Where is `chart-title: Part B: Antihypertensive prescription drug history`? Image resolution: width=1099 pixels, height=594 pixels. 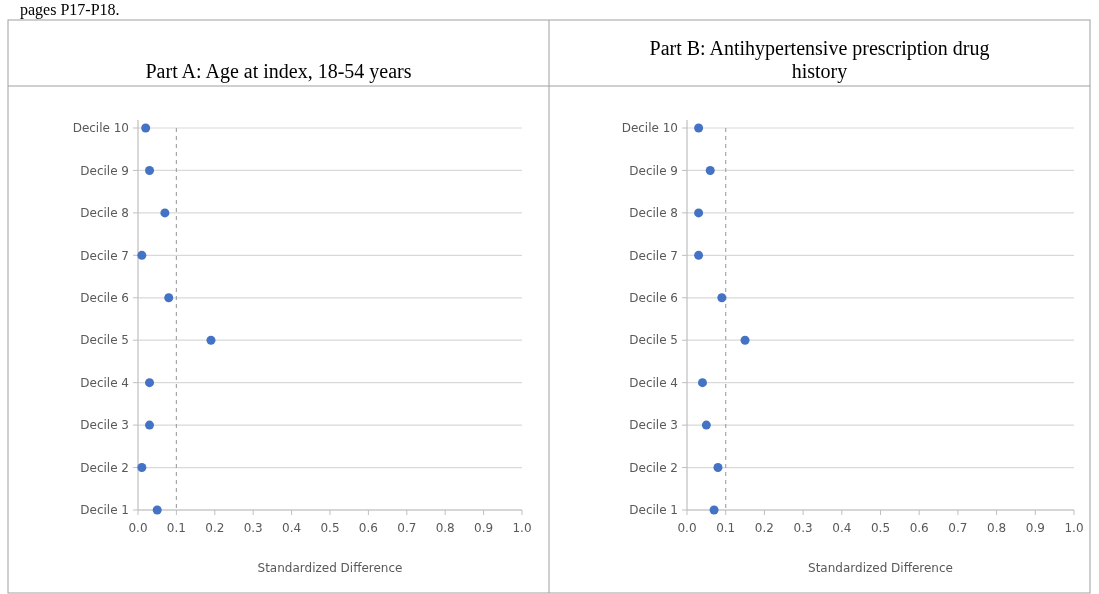 chart-title: Part B: Antihypertensive prescription drug history is located at coordinates (819, 60).